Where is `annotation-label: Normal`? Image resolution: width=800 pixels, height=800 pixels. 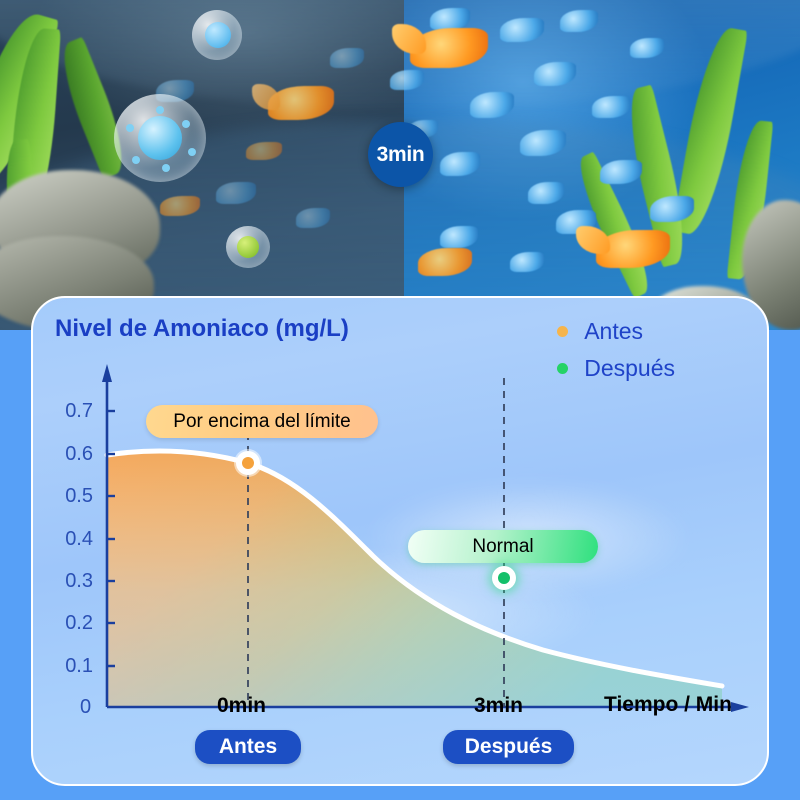
annotation-label: Normal is located at coordinates (503, 546).